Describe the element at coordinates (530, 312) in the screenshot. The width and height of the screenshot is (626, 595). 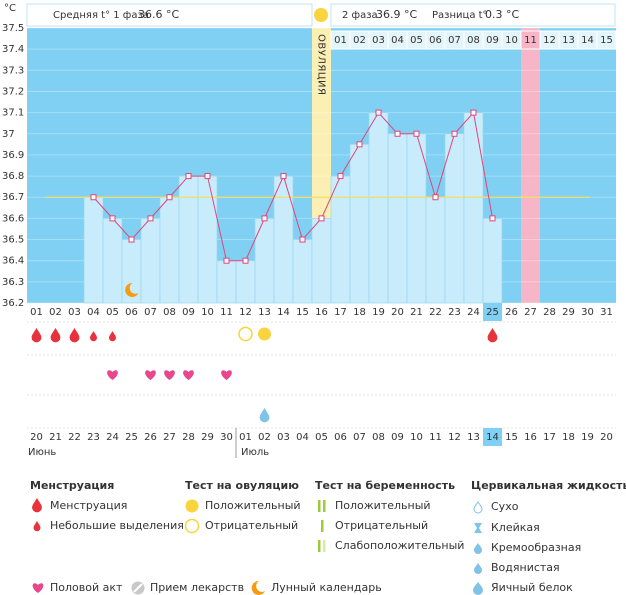
I see `x-tick-label: 27` at that location.